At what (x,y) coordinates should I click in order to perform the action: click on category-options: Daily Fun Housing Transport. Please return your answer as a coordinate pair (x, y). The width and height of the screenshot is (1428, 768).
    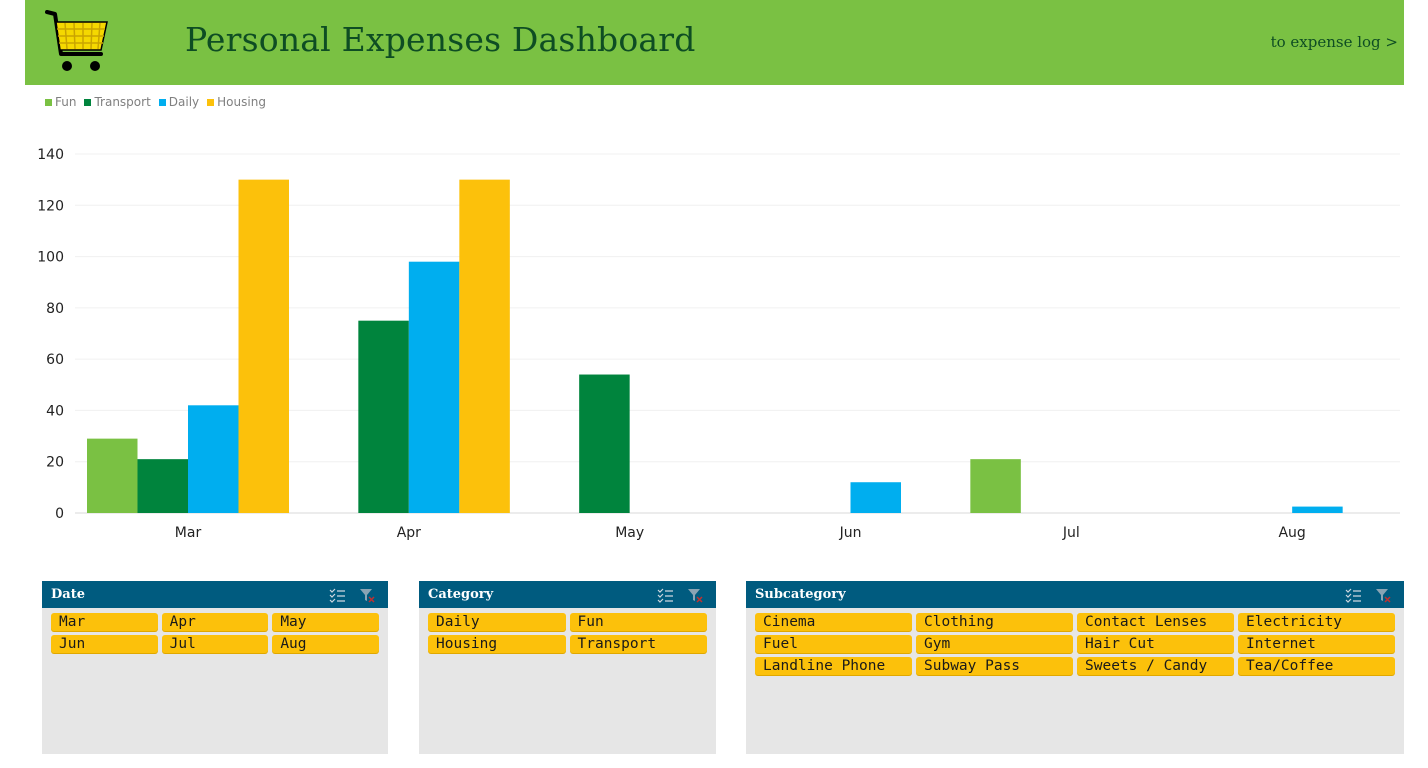
    Looking at the image, I should click on (567, 633).